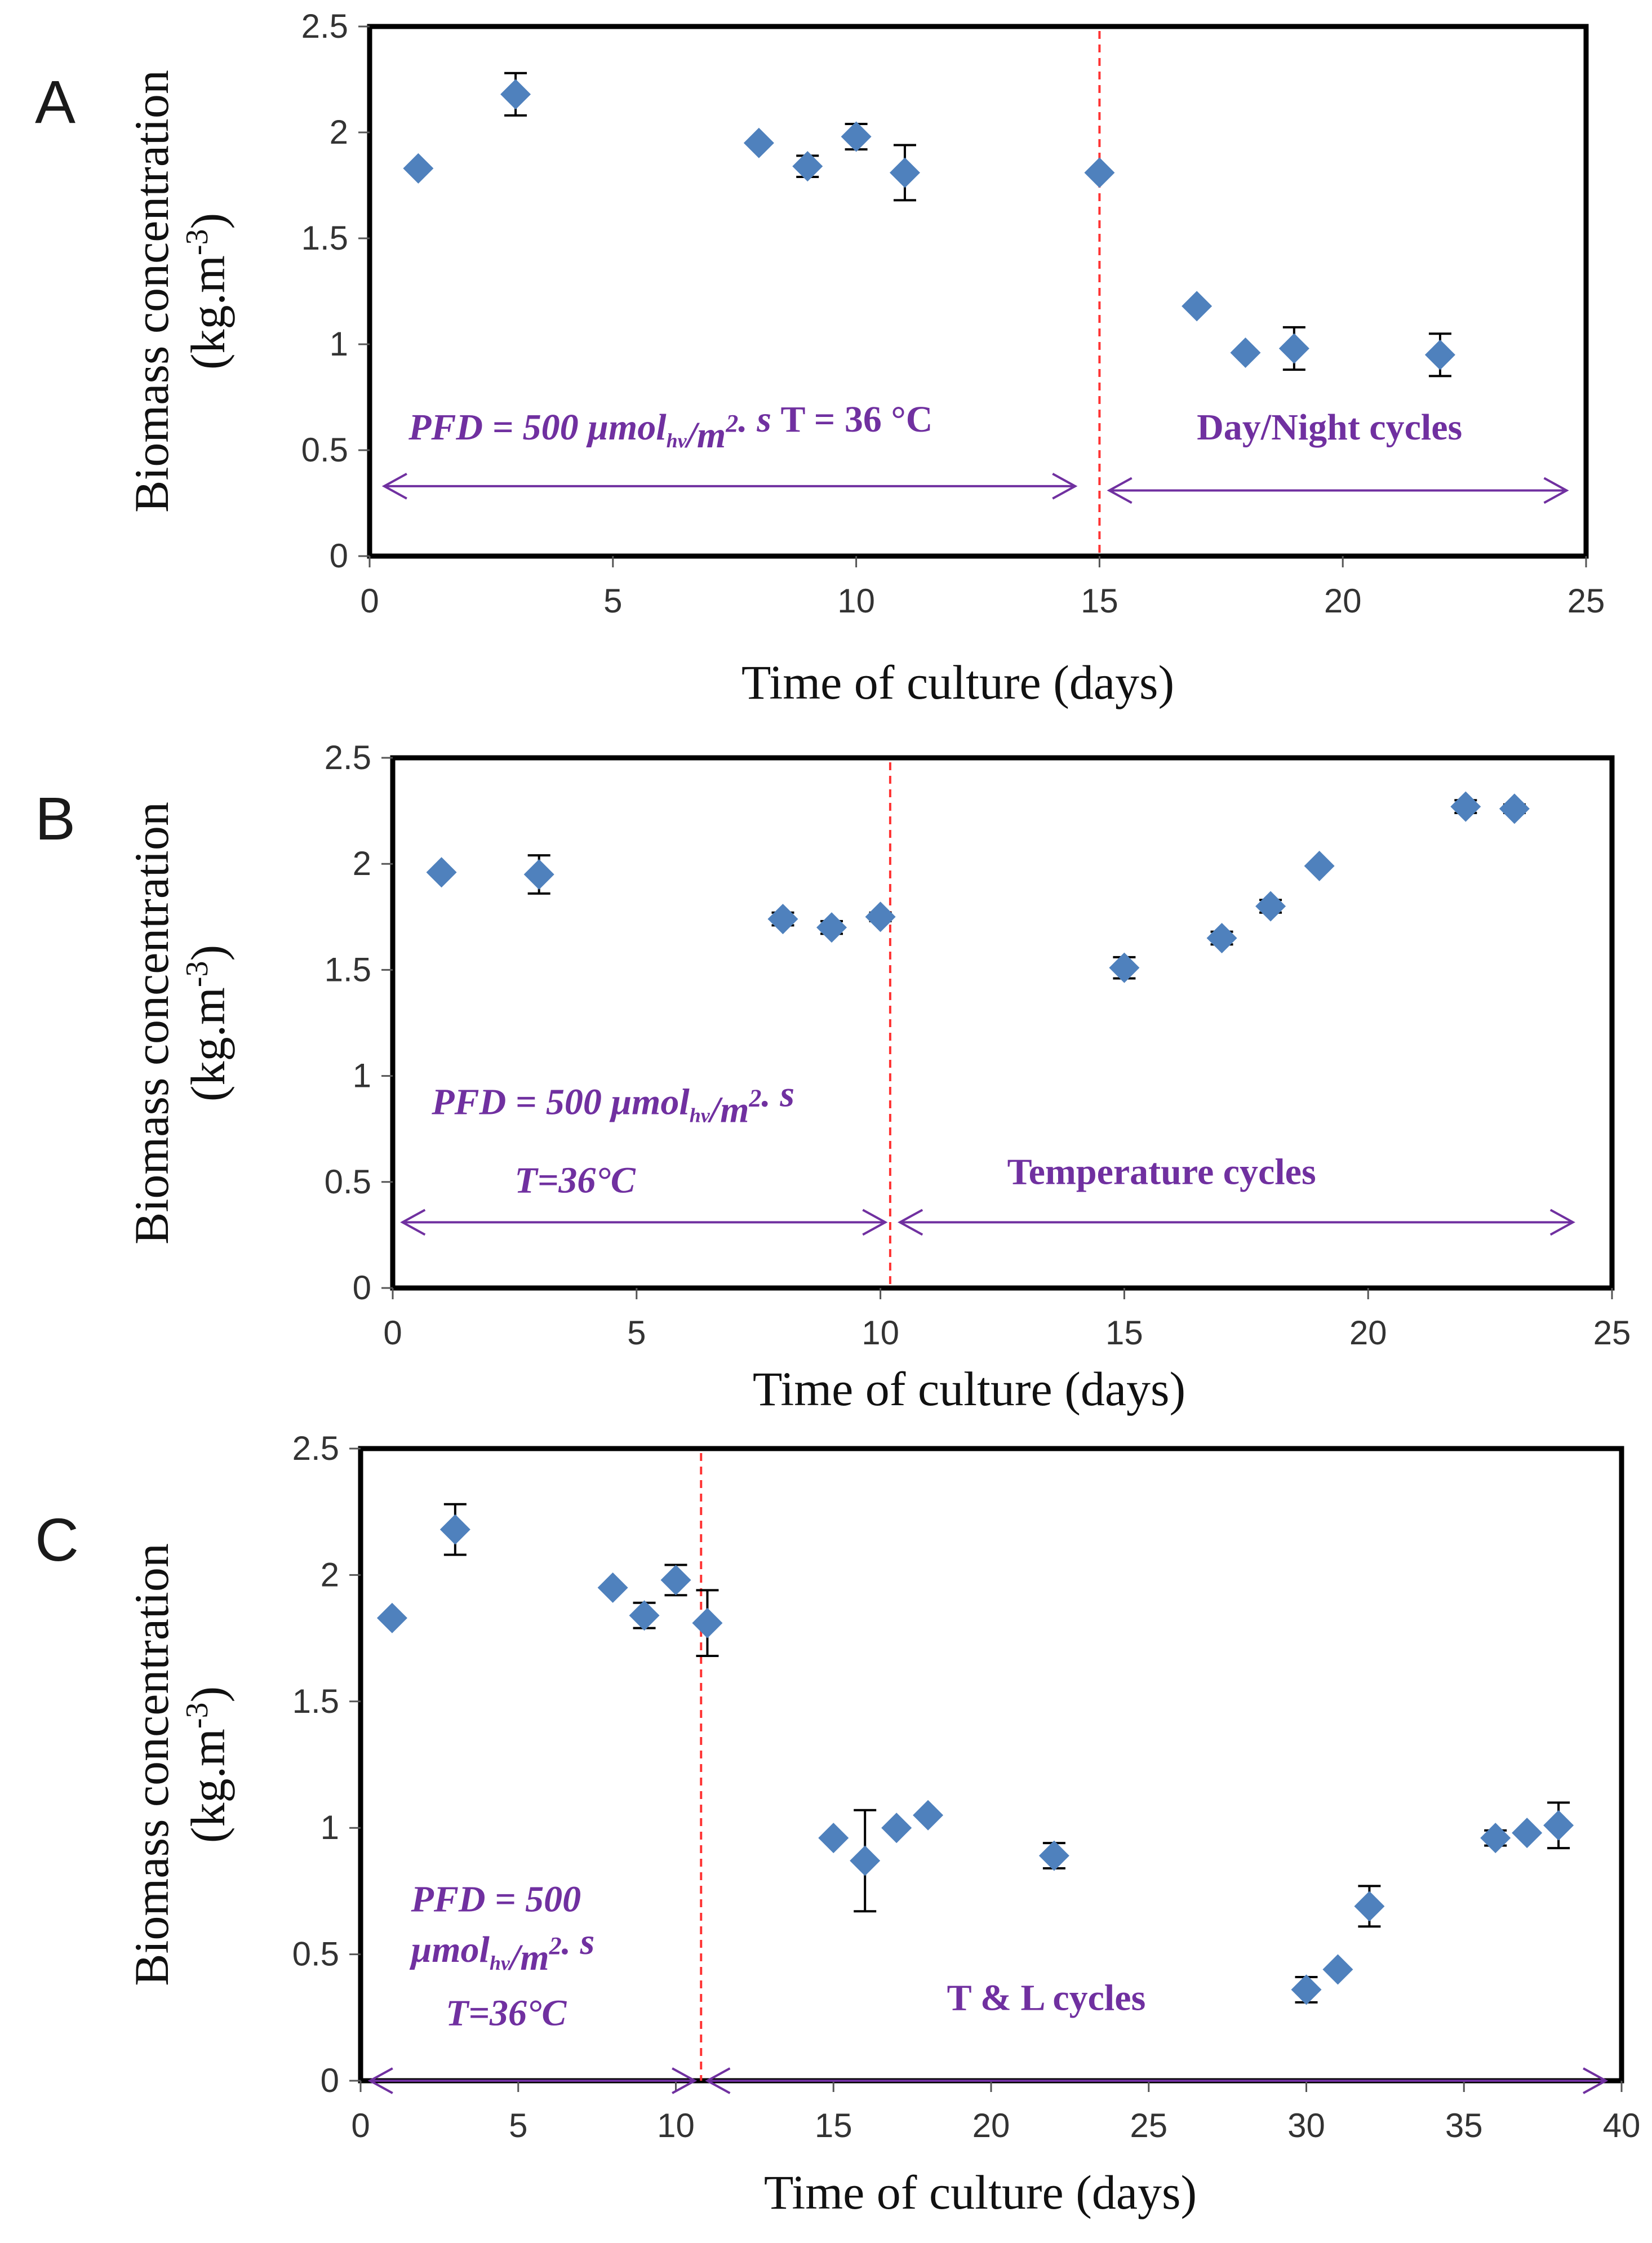 Image resolution: width=1652 pixels, height=2243 pixels. Describe the element at coordinates (339, 132) in the screenshot. I see `y-tick-label: 2` at that location.